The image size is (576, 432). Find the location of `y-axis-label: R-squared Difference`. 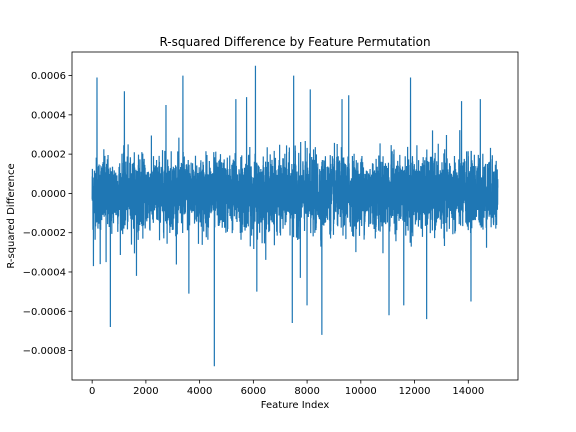

y-axis-label: R-squared Difference is located at coordinates (11, 215).